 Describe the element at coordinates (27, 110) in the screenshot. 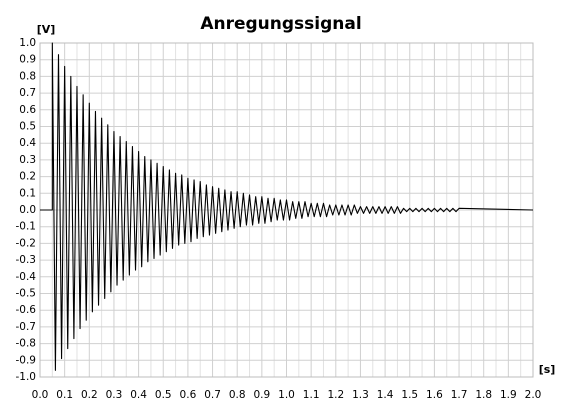

I see `y-tick-label: 0.6` at that location.